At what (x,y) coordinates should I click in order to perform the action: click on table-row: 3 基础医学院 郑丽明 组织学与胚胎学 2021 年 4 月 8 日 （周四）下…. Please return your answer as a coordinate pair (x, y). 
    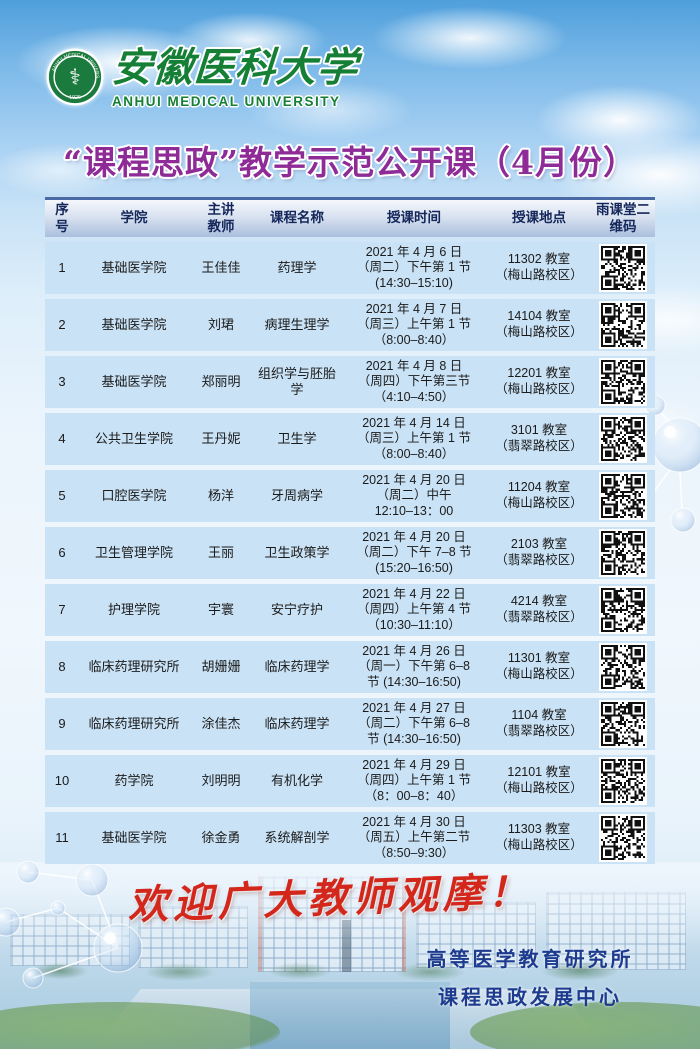
    Looking at the image, I should click on (350, 382).